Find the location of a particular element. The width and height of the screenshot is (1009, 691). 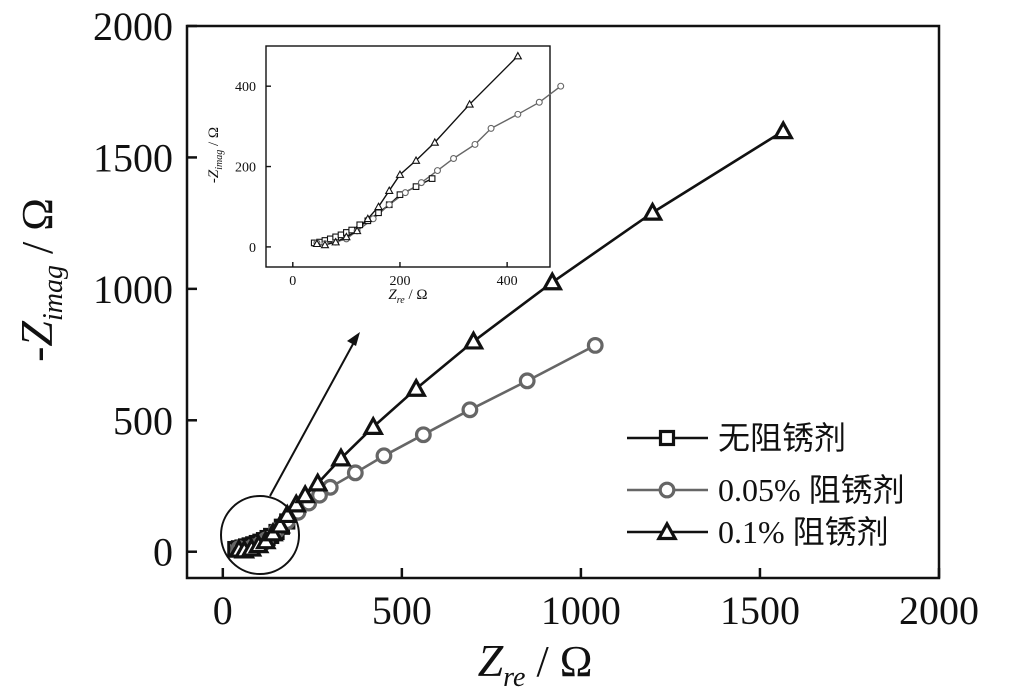

x-tick-label: 500 is located at coordinates (402, 610).